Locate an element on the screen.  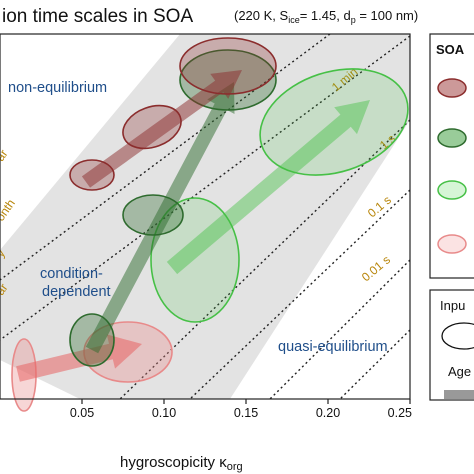
legend-key-box is located at coordinates (451, 345).